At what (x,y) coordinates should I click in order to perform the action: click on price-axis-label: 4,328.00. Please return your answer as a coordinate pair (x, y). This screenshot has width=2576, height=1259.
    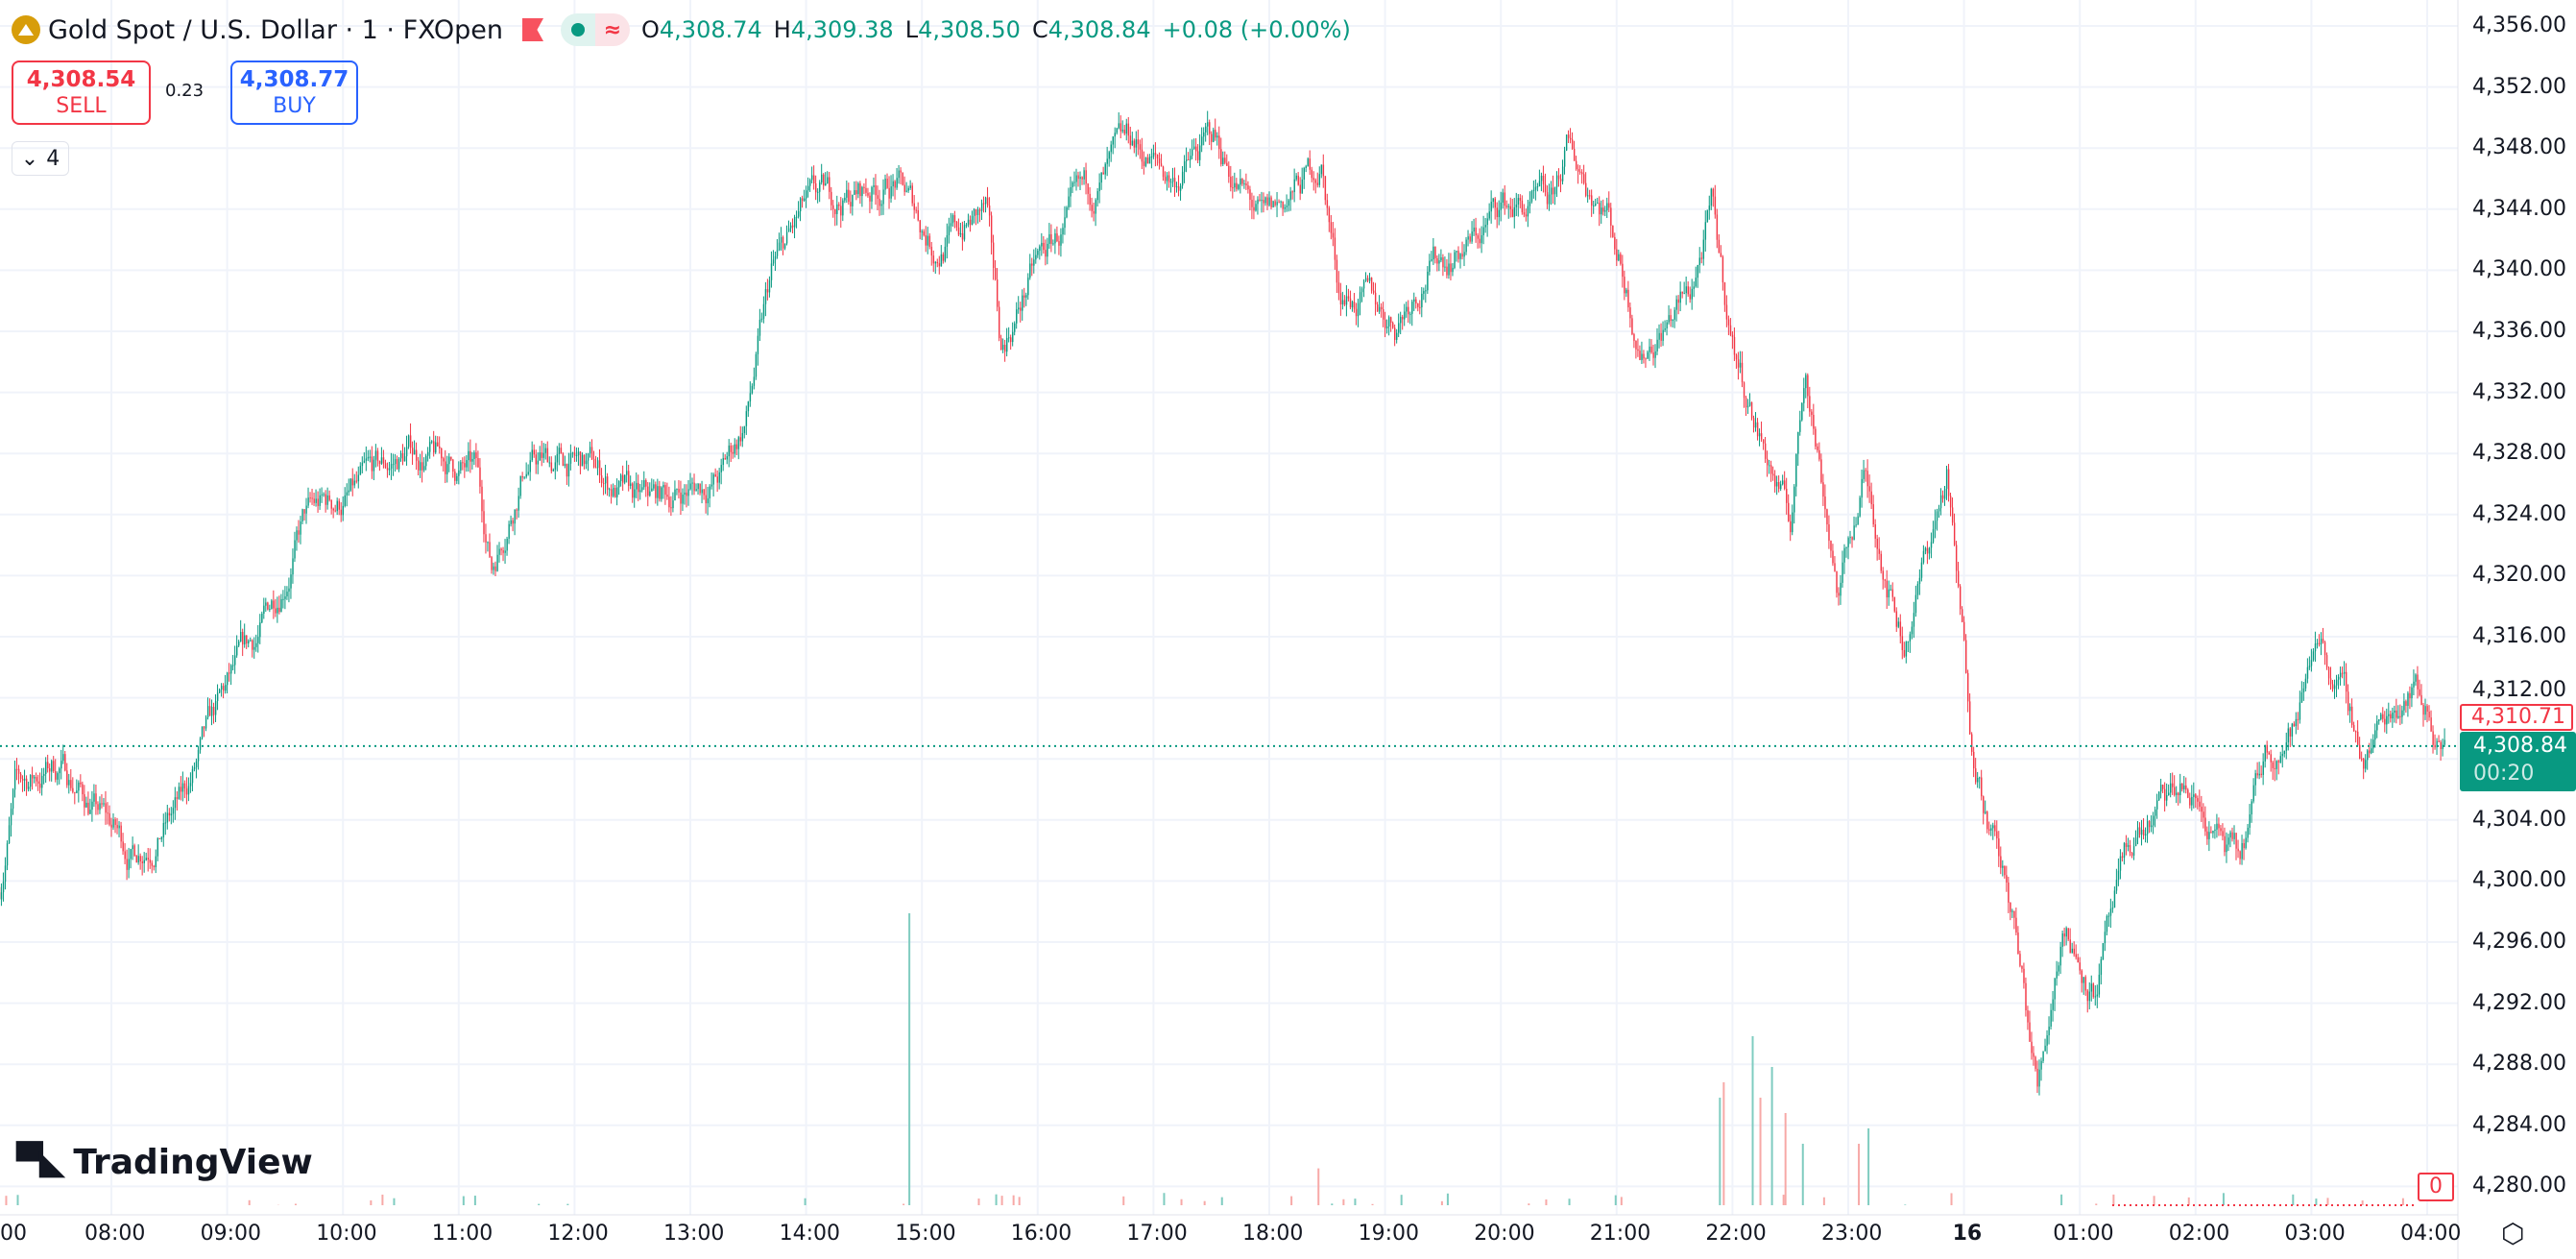
    Looking at the image, I should click on (2519, 454).